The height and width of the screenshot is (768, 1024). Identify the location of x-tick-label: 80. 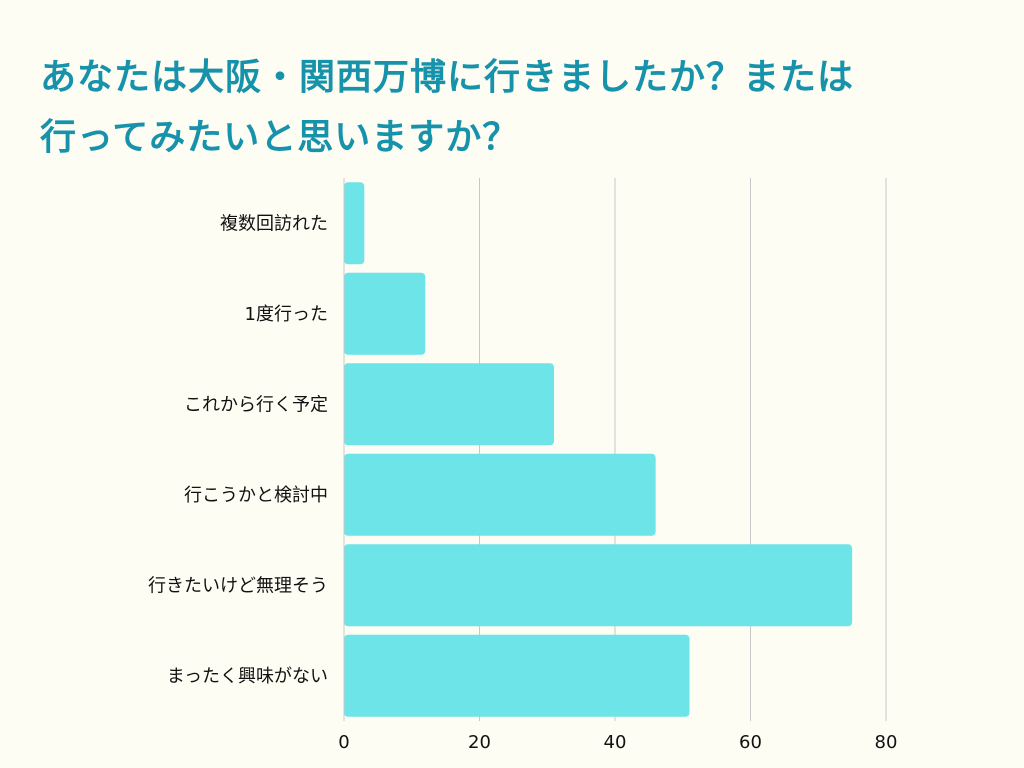
(886, 742).